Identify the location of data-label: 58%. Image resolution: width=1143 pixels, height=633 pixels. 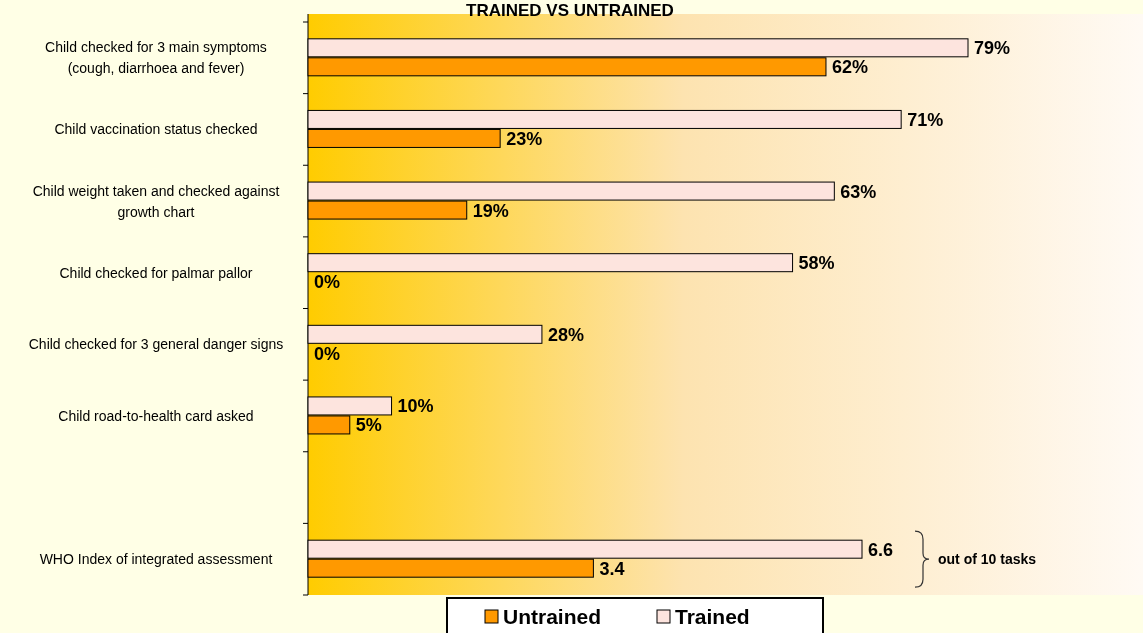
(816, 263).